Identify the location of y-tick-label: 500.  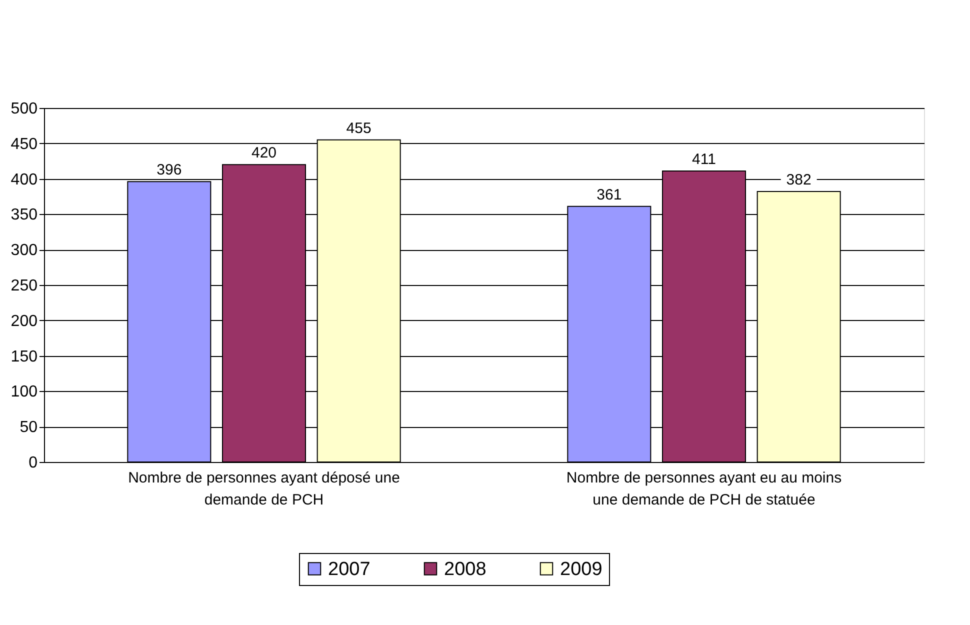
(24, 109).